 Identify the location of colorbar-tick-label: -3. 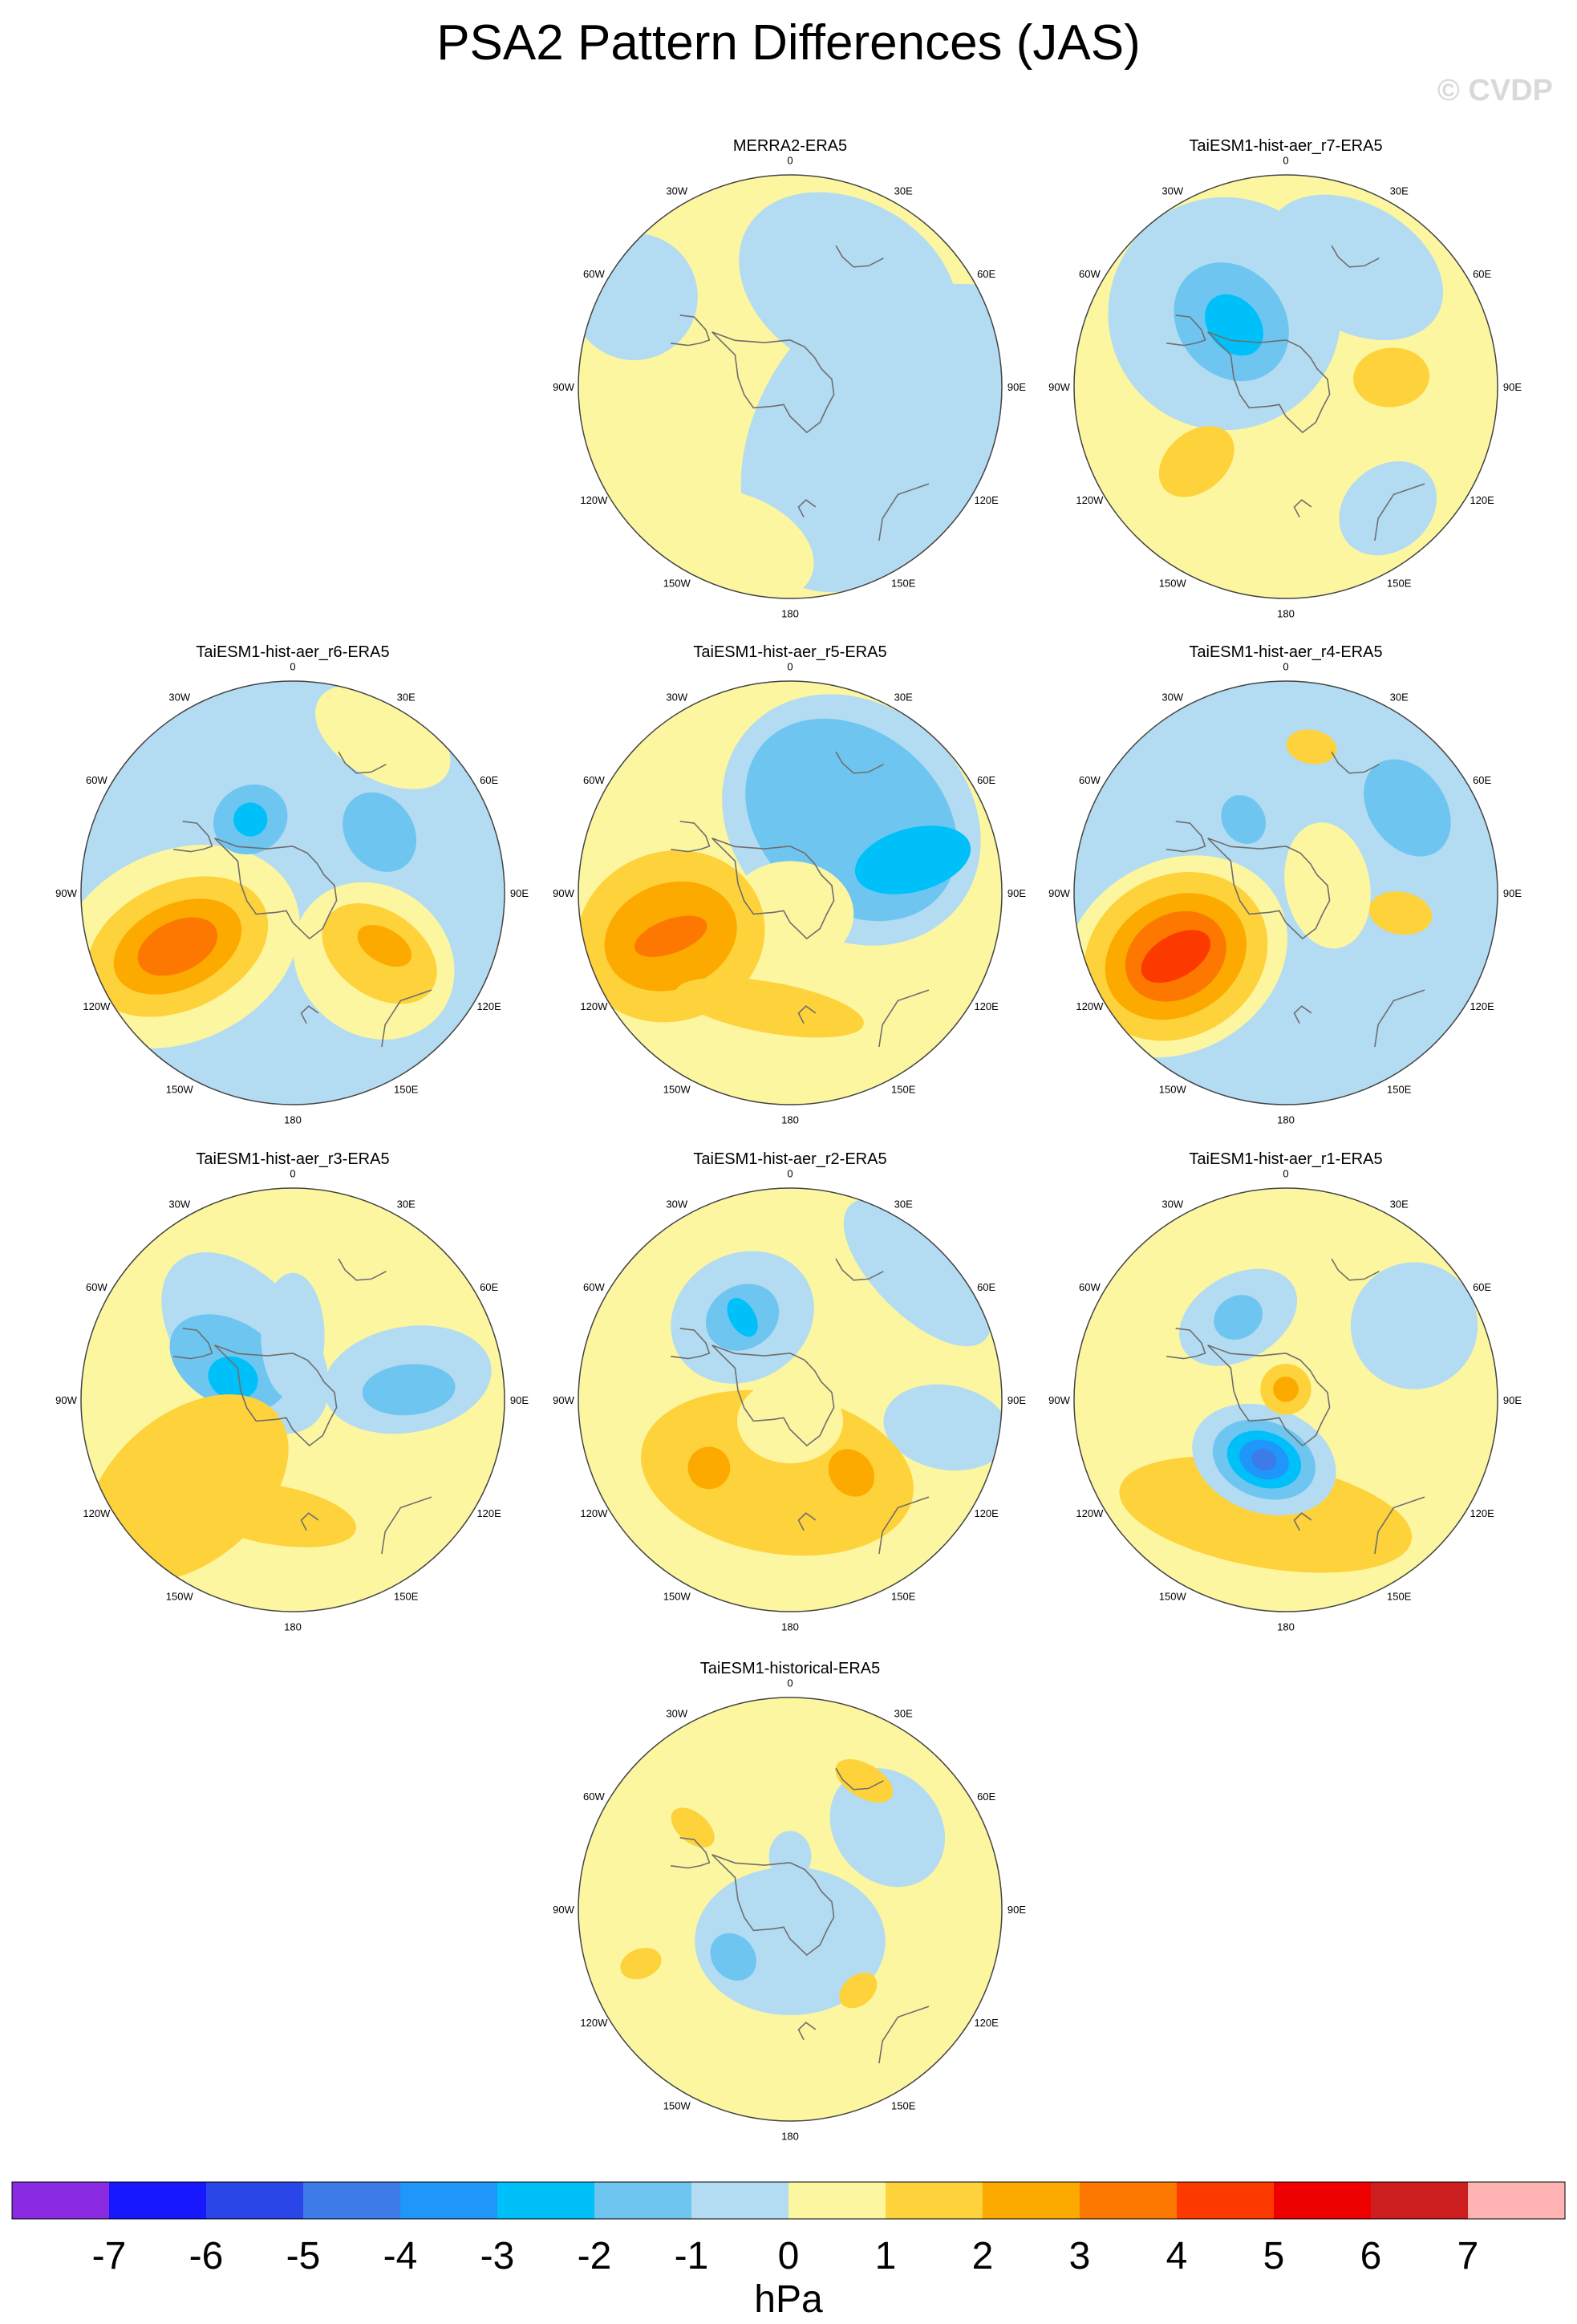
(497, 2256).